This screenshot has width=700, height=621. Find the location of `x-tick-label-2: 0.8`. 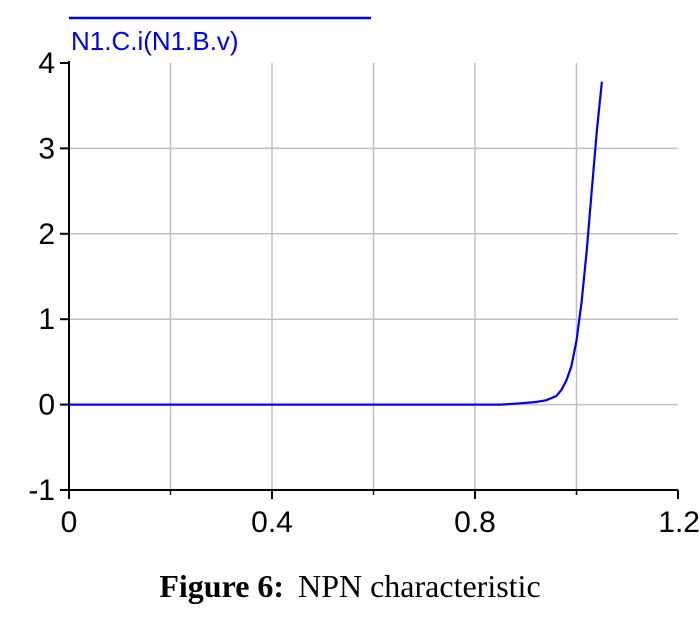

x-tick-label-2: 0.8 is located at coordinates (475, 522).